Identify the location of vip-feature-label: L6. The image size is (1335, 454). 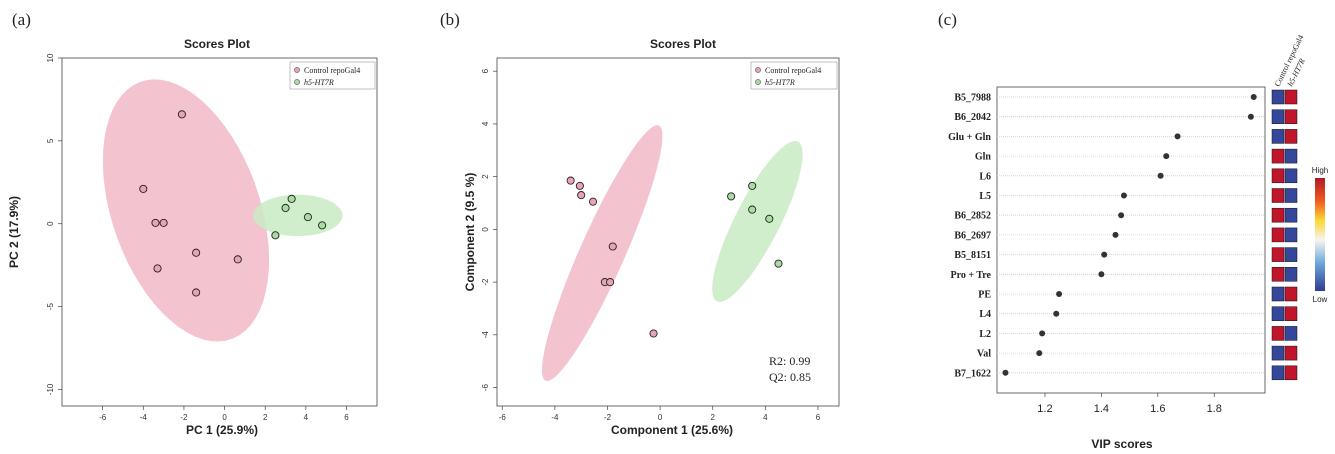
(985, 176).